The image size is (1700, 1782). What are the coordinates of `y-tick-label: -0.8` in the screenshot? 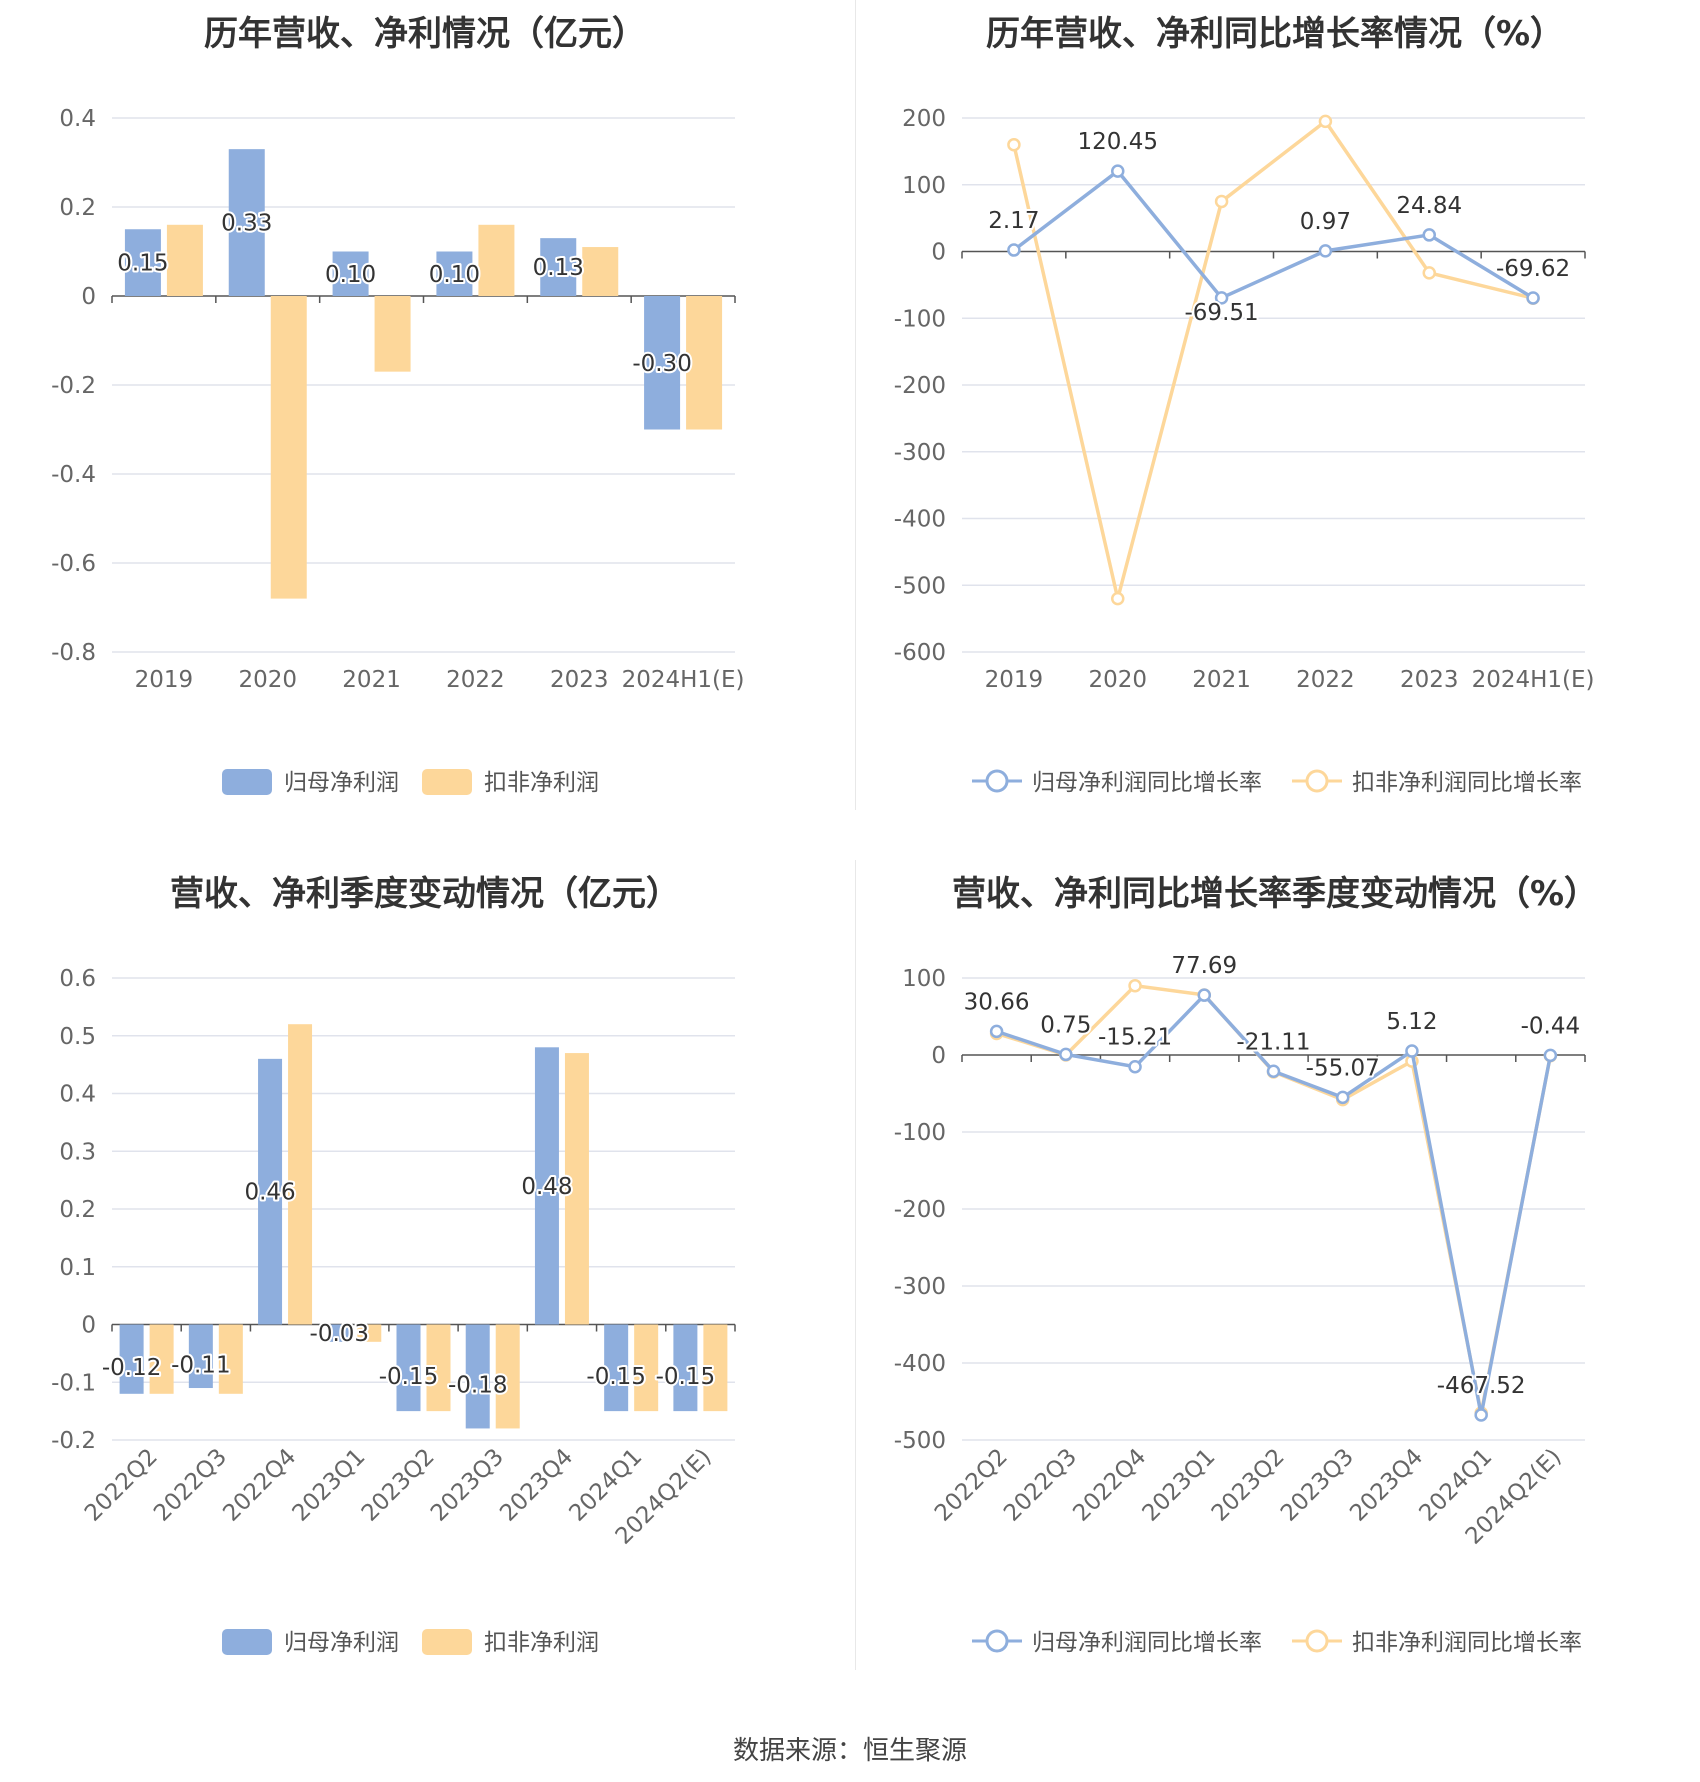 It's located at (73, 653).